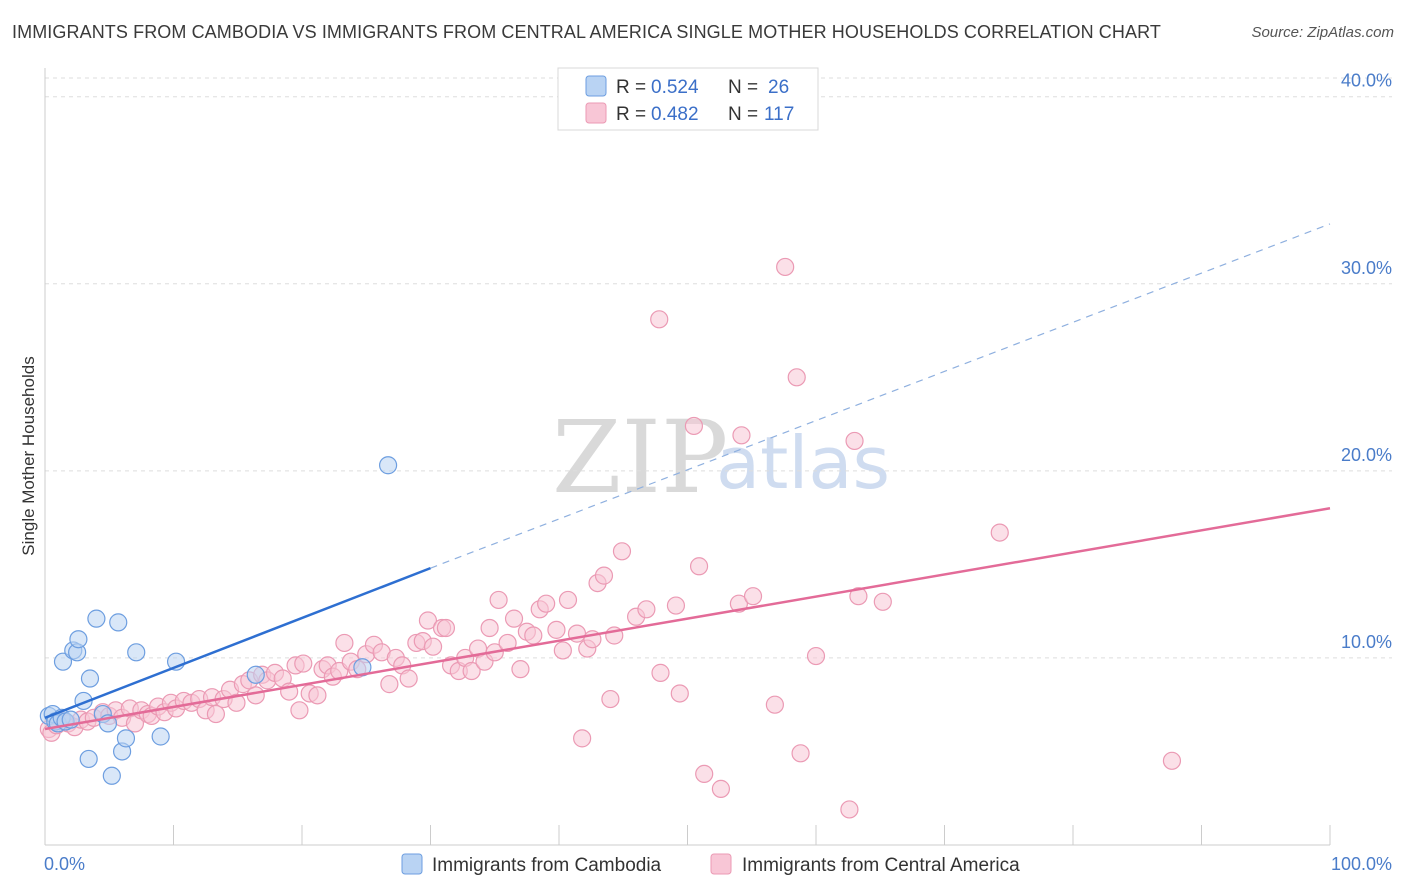 This screenshot has width=1406, height=892. Describe the element at coordinates (1361, 864) in the screenshot. I see `x-tick-label-max: 100.0%` at that location.